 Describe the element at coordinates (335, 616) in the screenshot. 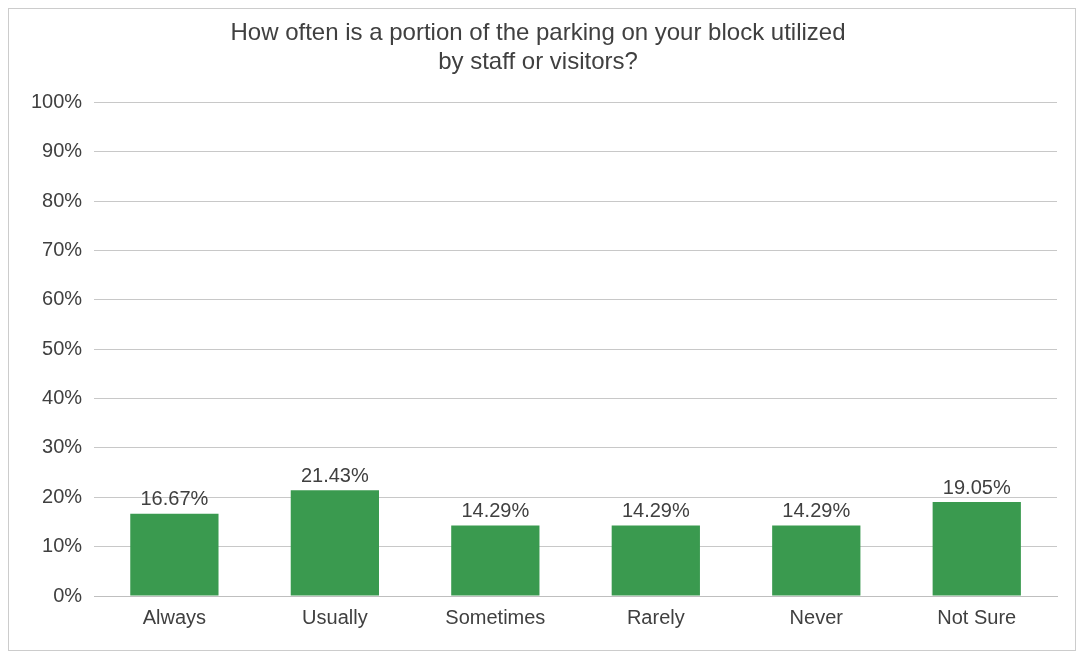

I see `x-tick-label: Usually` at that location.